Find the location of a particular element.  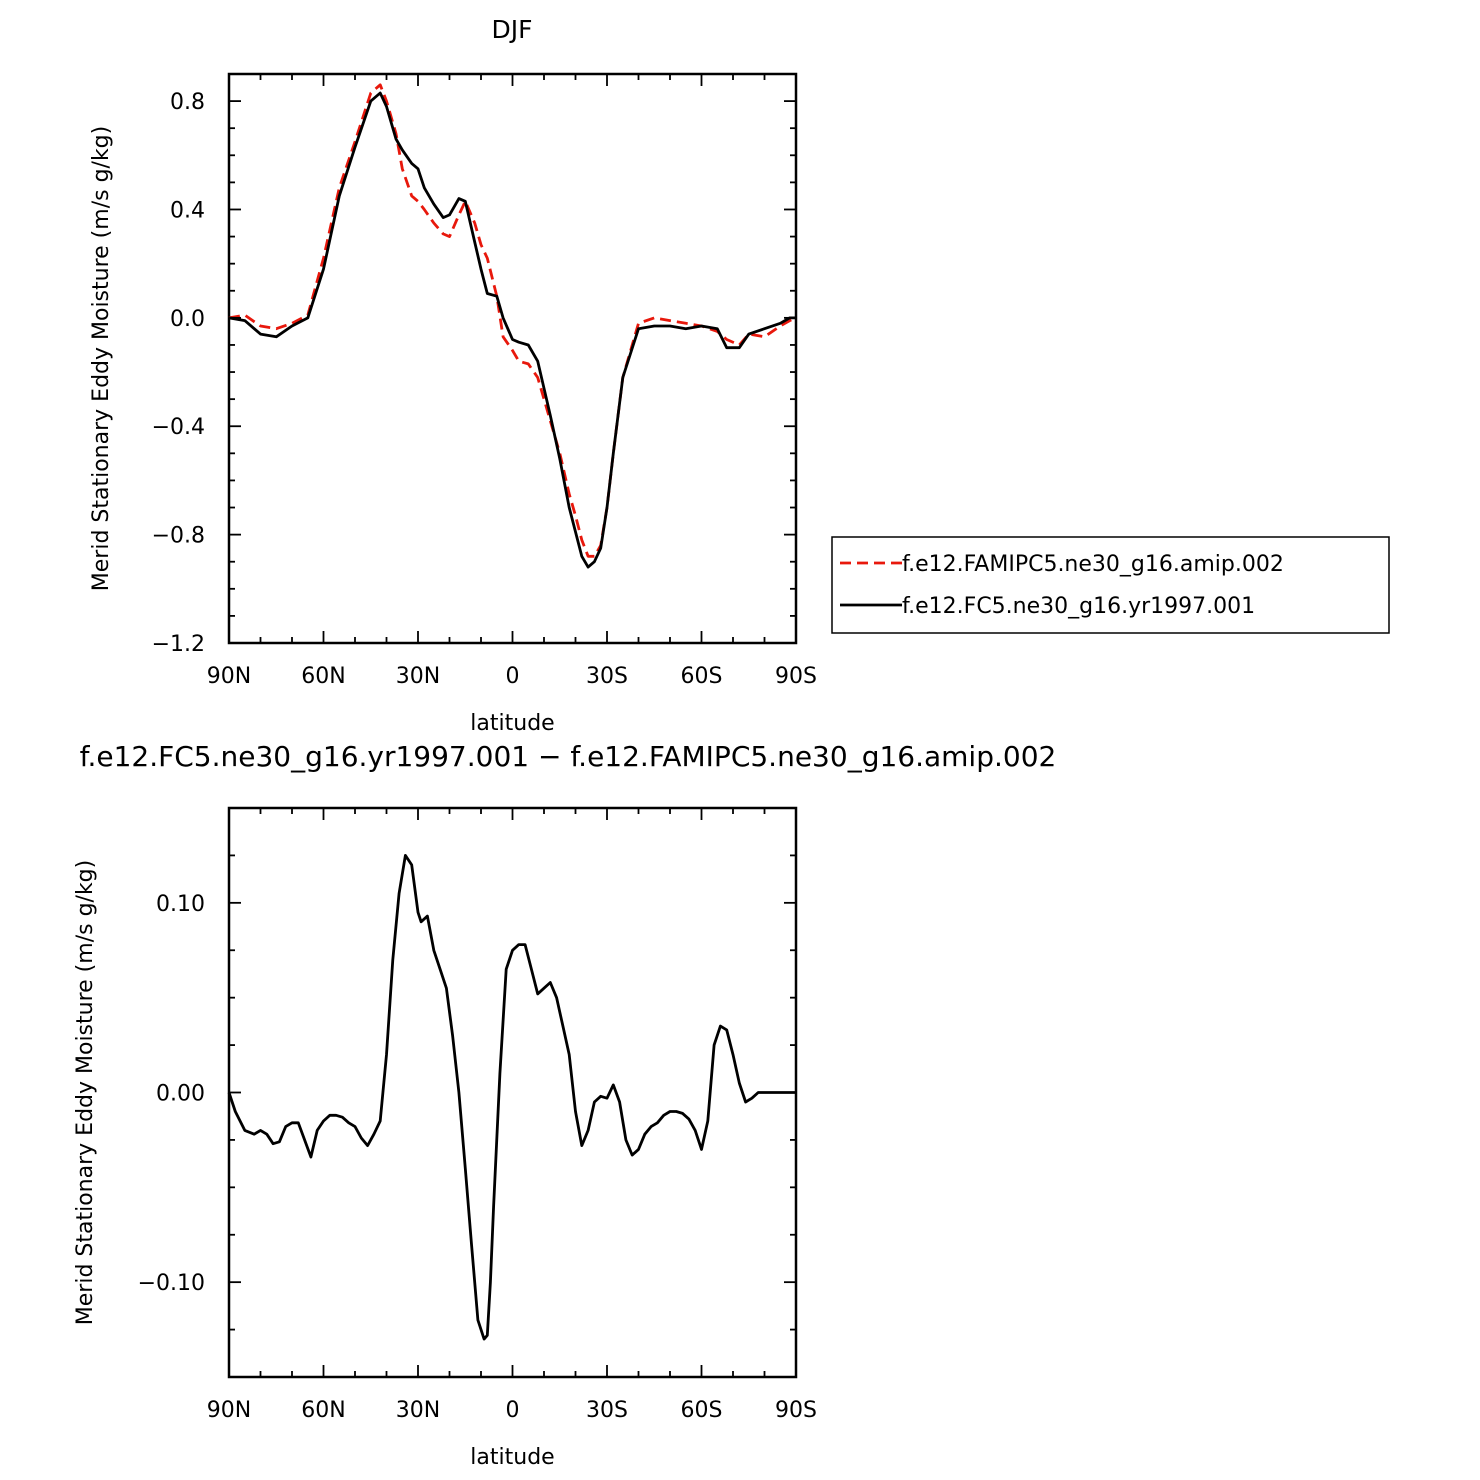

y-tick-label: 0.10 is located at coordinates (180, 904).